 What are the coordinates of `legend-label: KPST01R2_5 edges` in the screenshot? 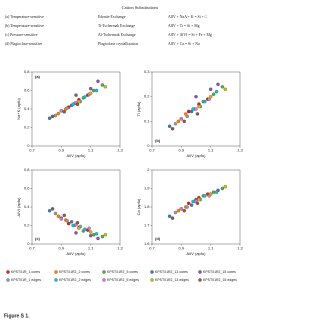 It's located at (123, 280).